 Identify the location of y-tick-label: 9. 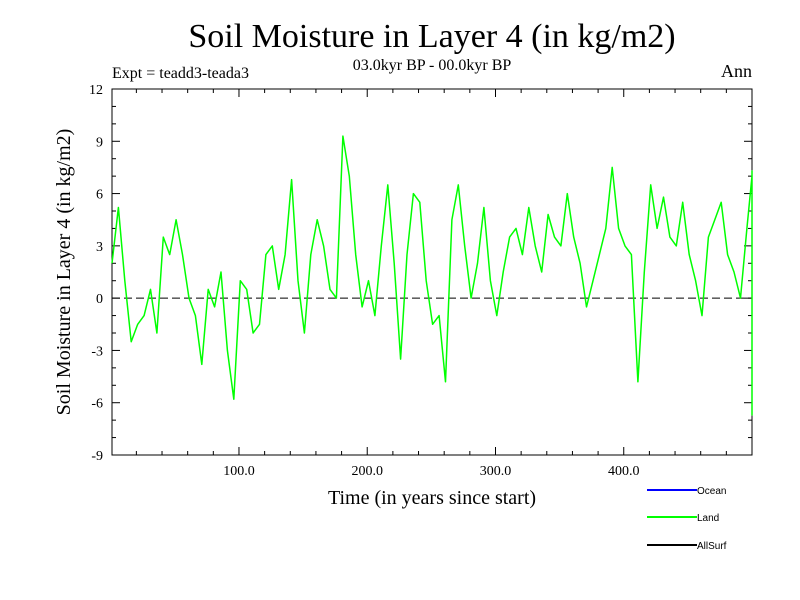
(99, 142).